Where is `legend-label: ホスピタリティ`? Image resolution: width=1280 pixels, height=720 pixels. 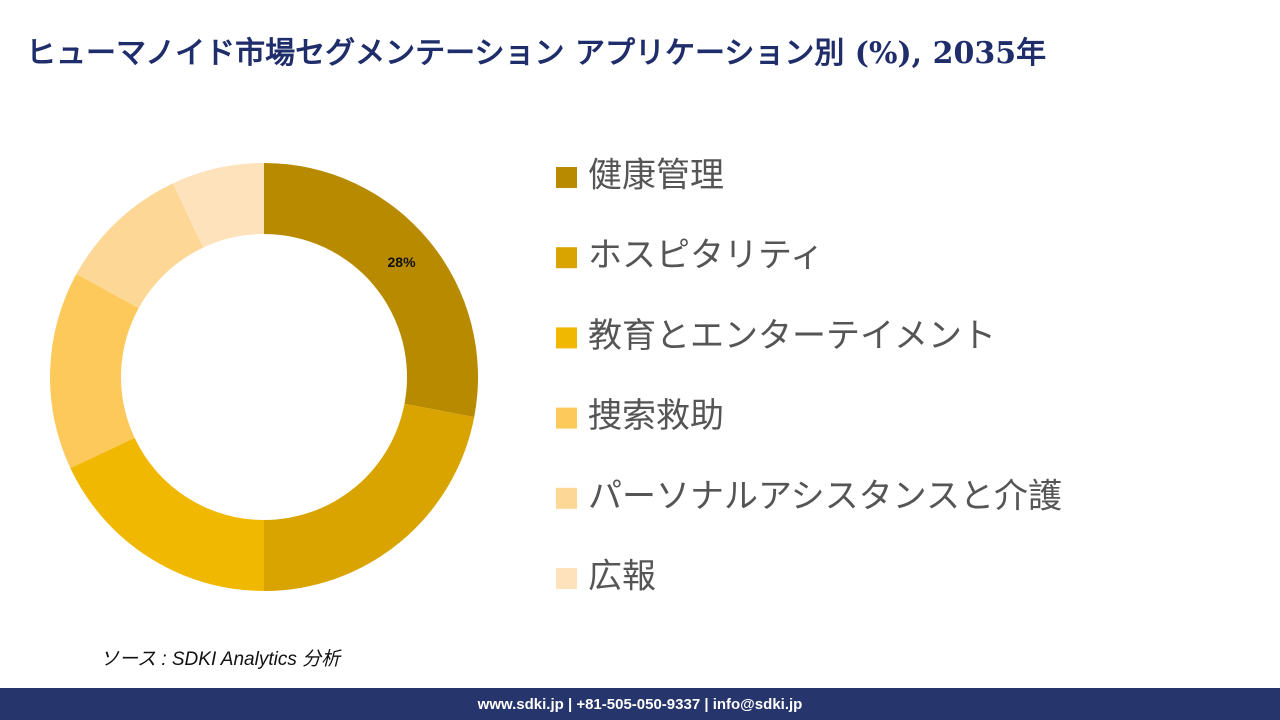 legend-label: ホスピタリティ is located at coordinates (706, 256).